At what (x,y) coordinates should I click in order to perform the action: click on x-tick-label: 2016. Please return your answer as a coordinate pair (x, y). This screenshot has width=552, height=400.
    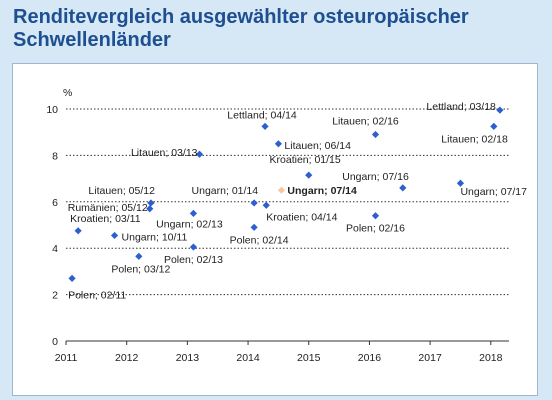
    Looking at the image, I should click on (370, 358).